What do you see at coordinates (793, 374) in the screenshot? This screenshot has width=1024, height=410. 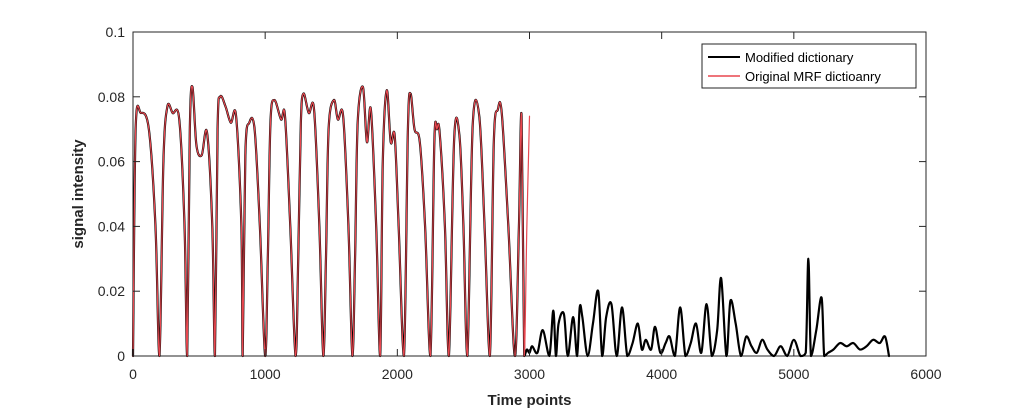 I see `x-tick-label: 5000` at bounding box center [793, 374].